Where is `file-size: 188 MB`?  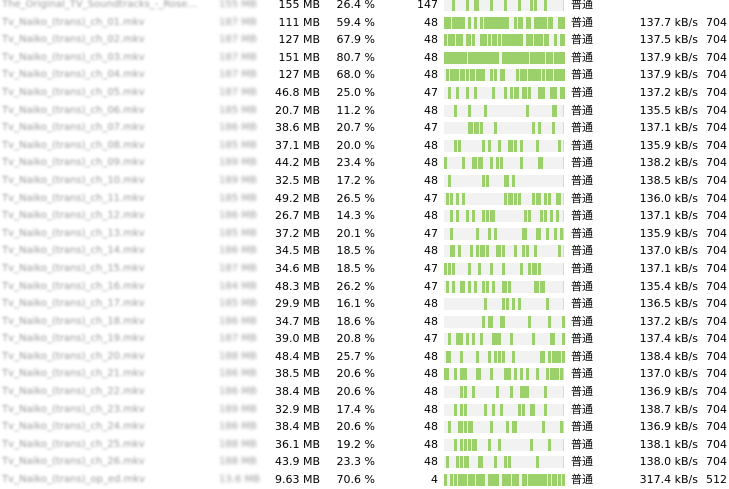 file-size: 188 MB is located at coordinates (238, 462).